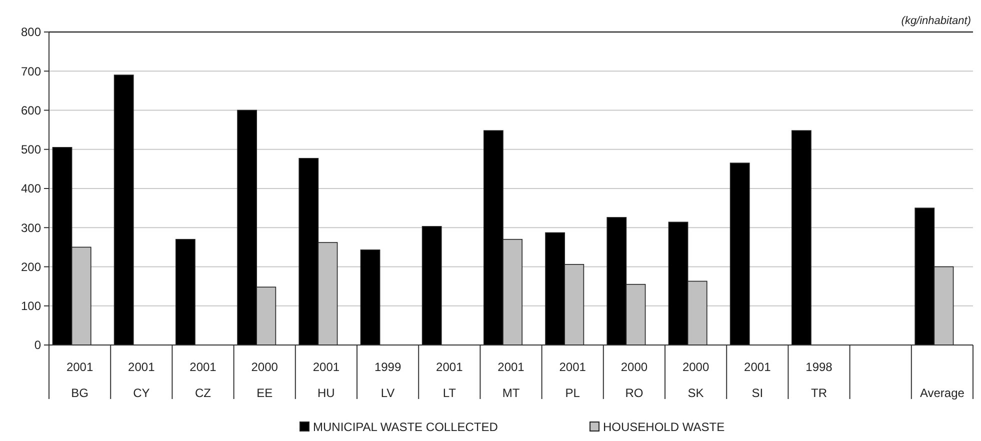  What do you see at coordinates (326, 380) in the screenshot?
I see `x-tick-label: 2001 HU` at bounding box center [326, 380].